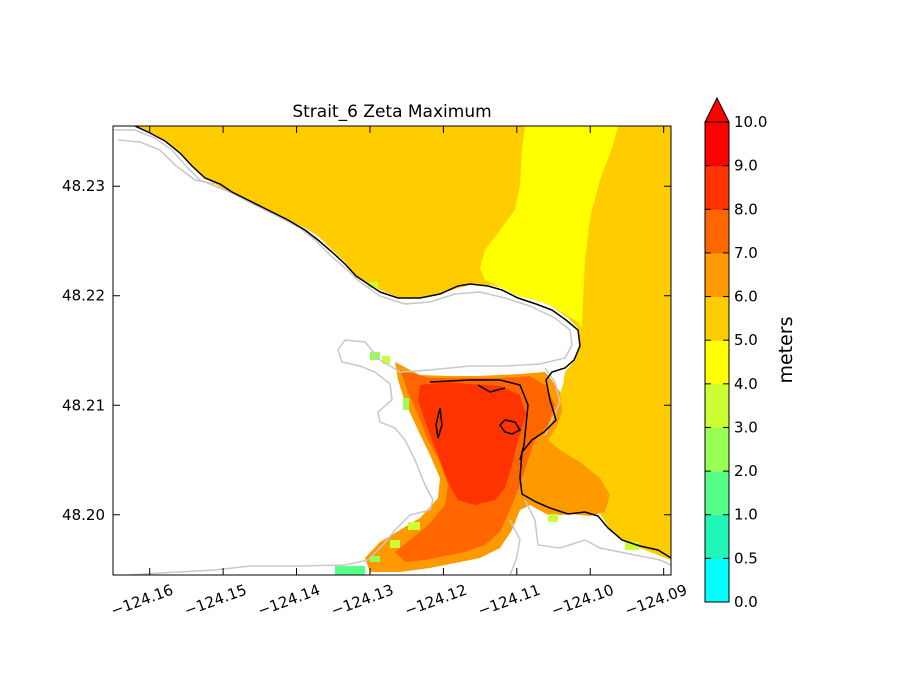 This screenshot has height=700, width=900. What do you see at coordinates (391, 112) in the screenshot?
I see `chart-title: Strait_6 Zeta Maximum` at bounding box center [391, 112].